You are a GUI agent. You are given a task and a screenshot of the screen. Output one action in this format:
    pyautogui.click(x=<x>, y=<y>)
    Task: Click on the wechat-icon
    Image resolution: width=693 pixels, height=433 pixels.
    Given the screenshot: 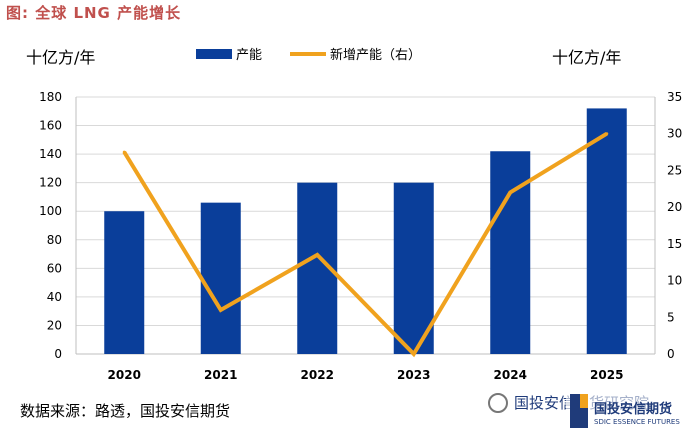 What is the action you would take?
    pyautogui.click(x=498, y=402)
    